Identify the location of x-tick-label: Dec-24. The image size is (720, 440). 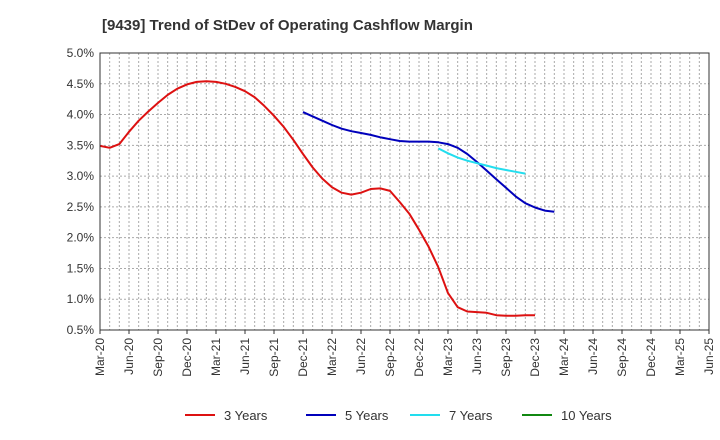
(651, 357).